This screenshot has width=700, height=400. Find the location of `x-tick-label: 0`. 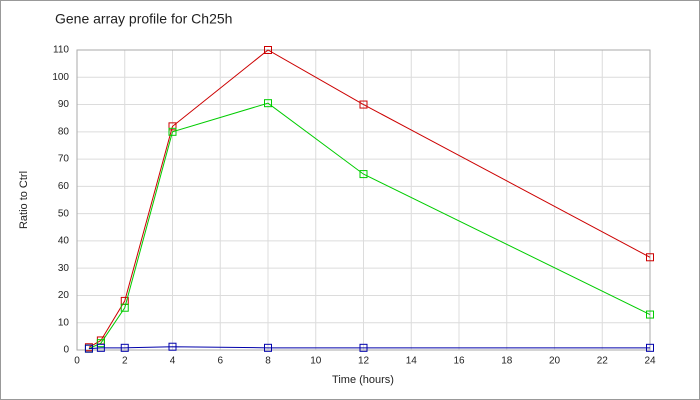

x-tick-label: 0 is located at coordinates (77, 361).